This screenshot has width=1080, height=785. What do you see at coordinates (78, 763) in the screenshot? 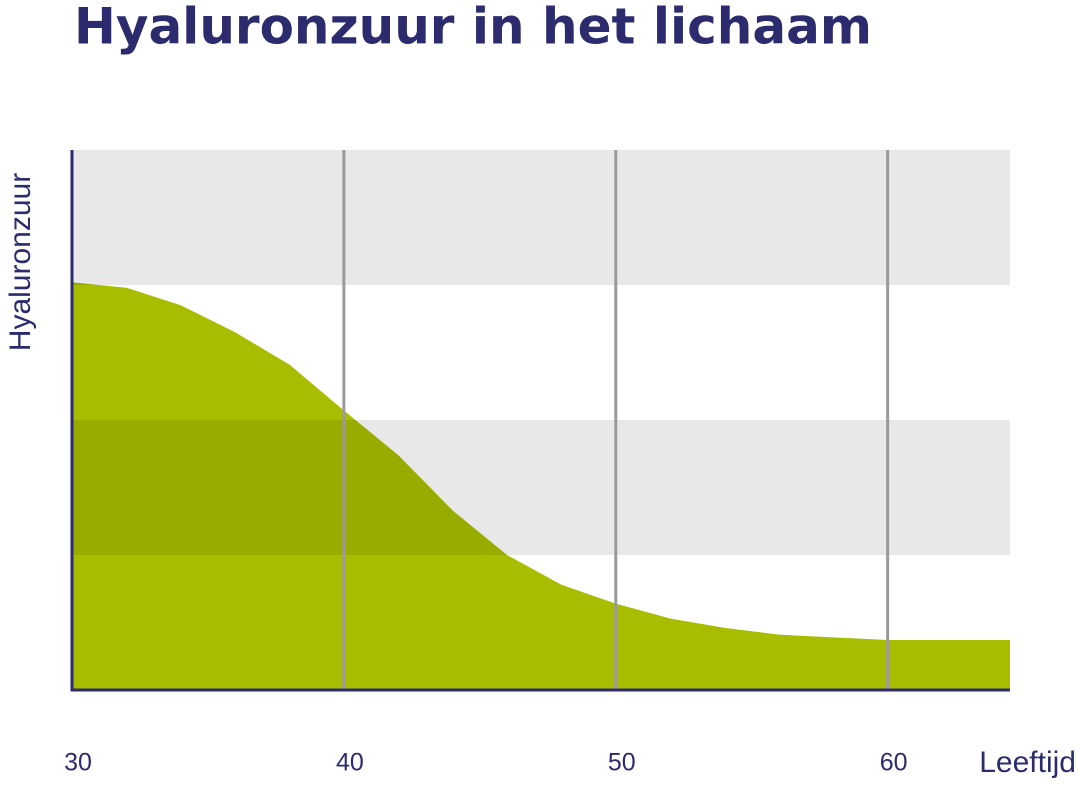
I see `x-tick-label: 30` at bounding box center [78, 763].